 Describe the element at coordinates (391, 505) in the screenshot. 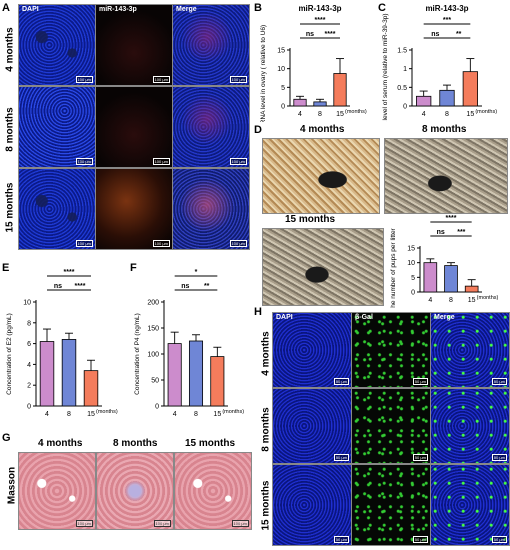

I see `panel-h-image-gal-15m: 50 μm` at that location.